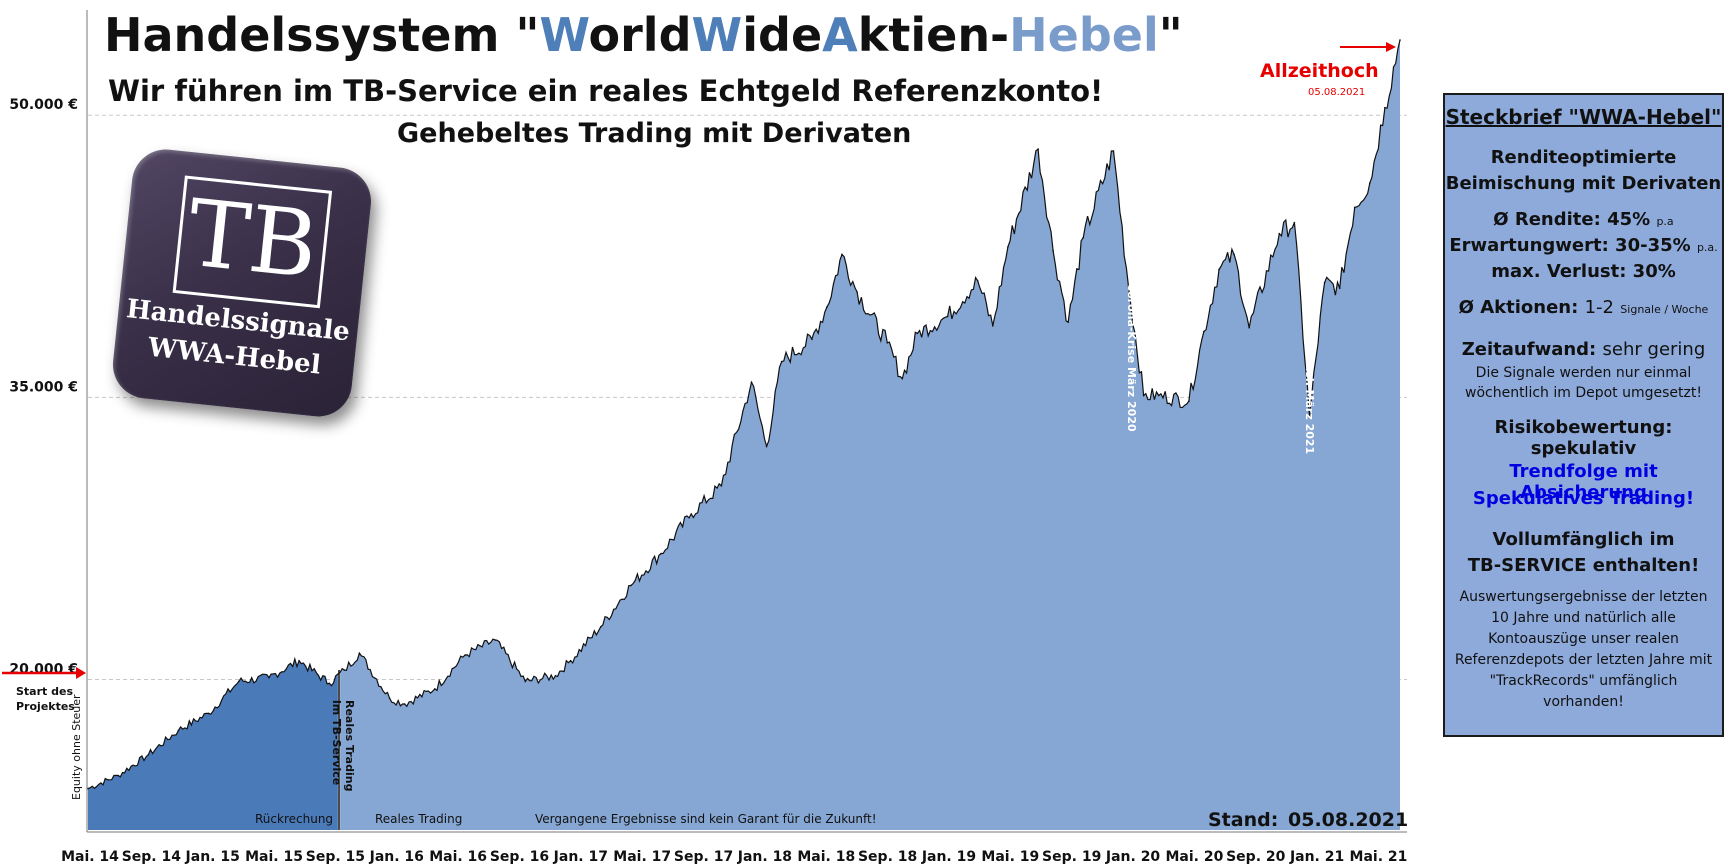 This screenshot has height=868, width=1731. I want to click on backtest-label: Rückrechung, so click(294, 819).